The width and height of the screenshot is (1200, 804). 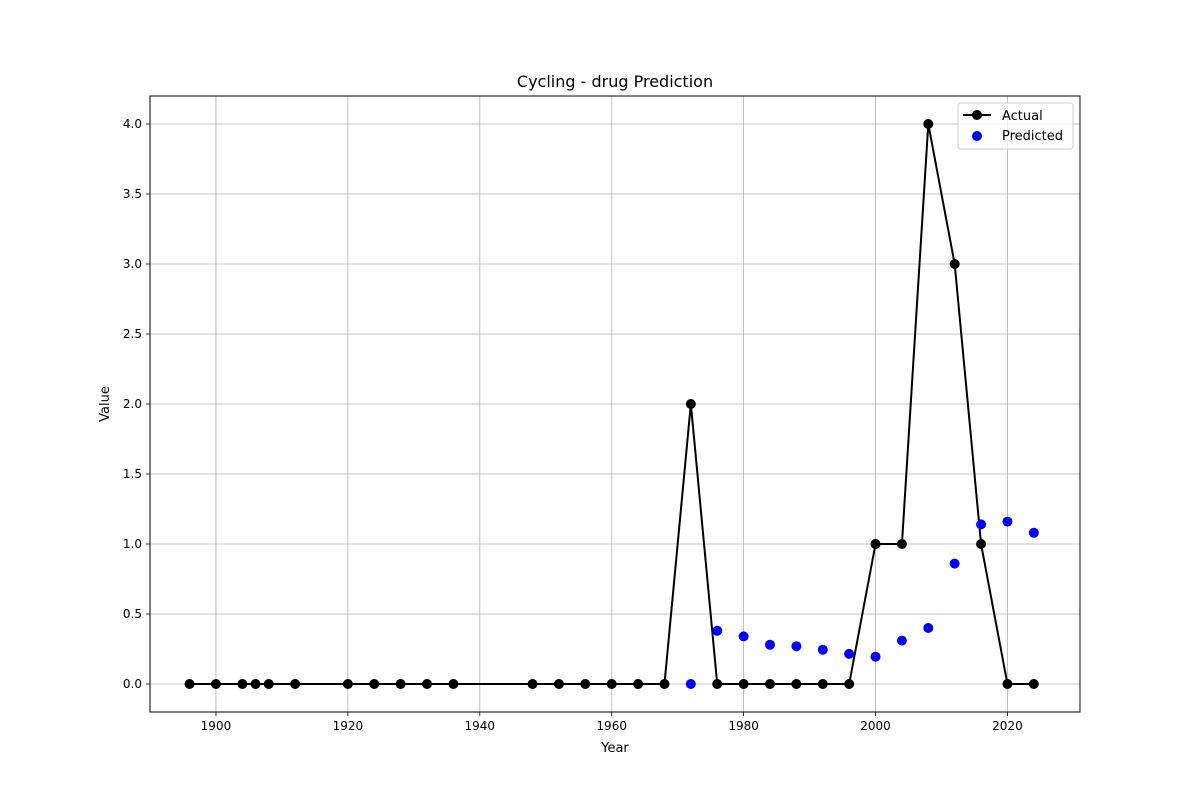 What do you see at coordinates (132, 544) in the screenshot?
I see `y-tick-label: 1.0` at bounding box center [132, 544].